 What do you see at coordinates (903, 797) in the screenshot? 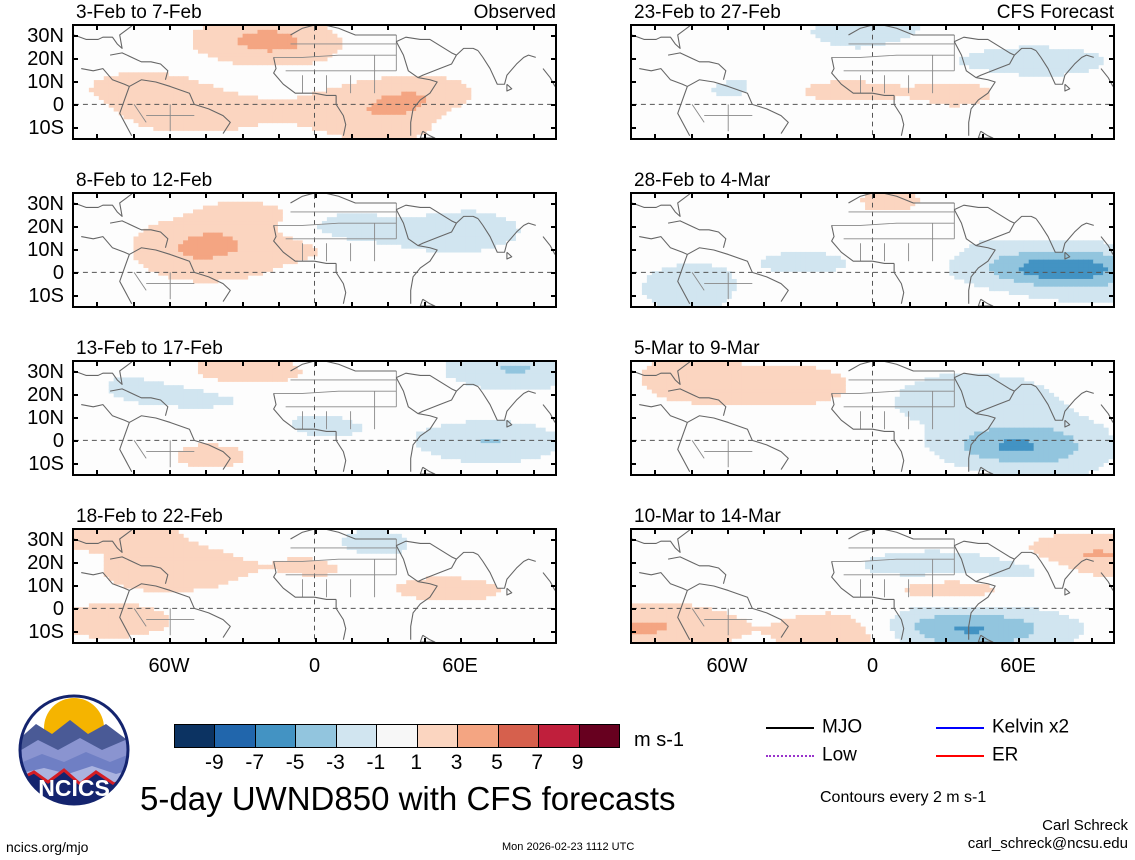
I see `contours-note: Contours every 2 m s-1` at bounding box center [903, 797].